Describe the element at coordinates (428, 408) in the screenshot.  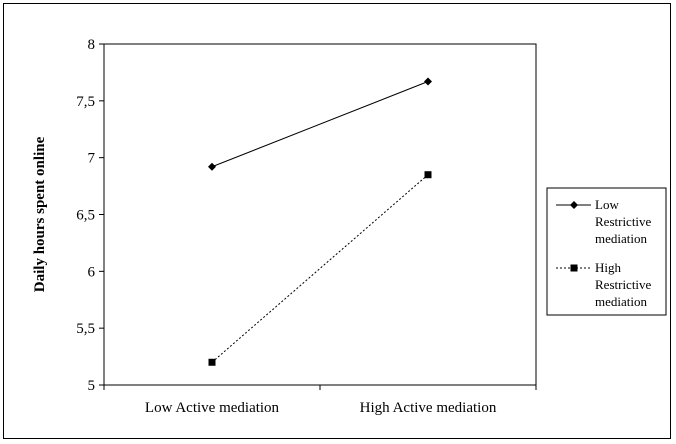
I see `x-tick-label: High Active mediation` at that location.